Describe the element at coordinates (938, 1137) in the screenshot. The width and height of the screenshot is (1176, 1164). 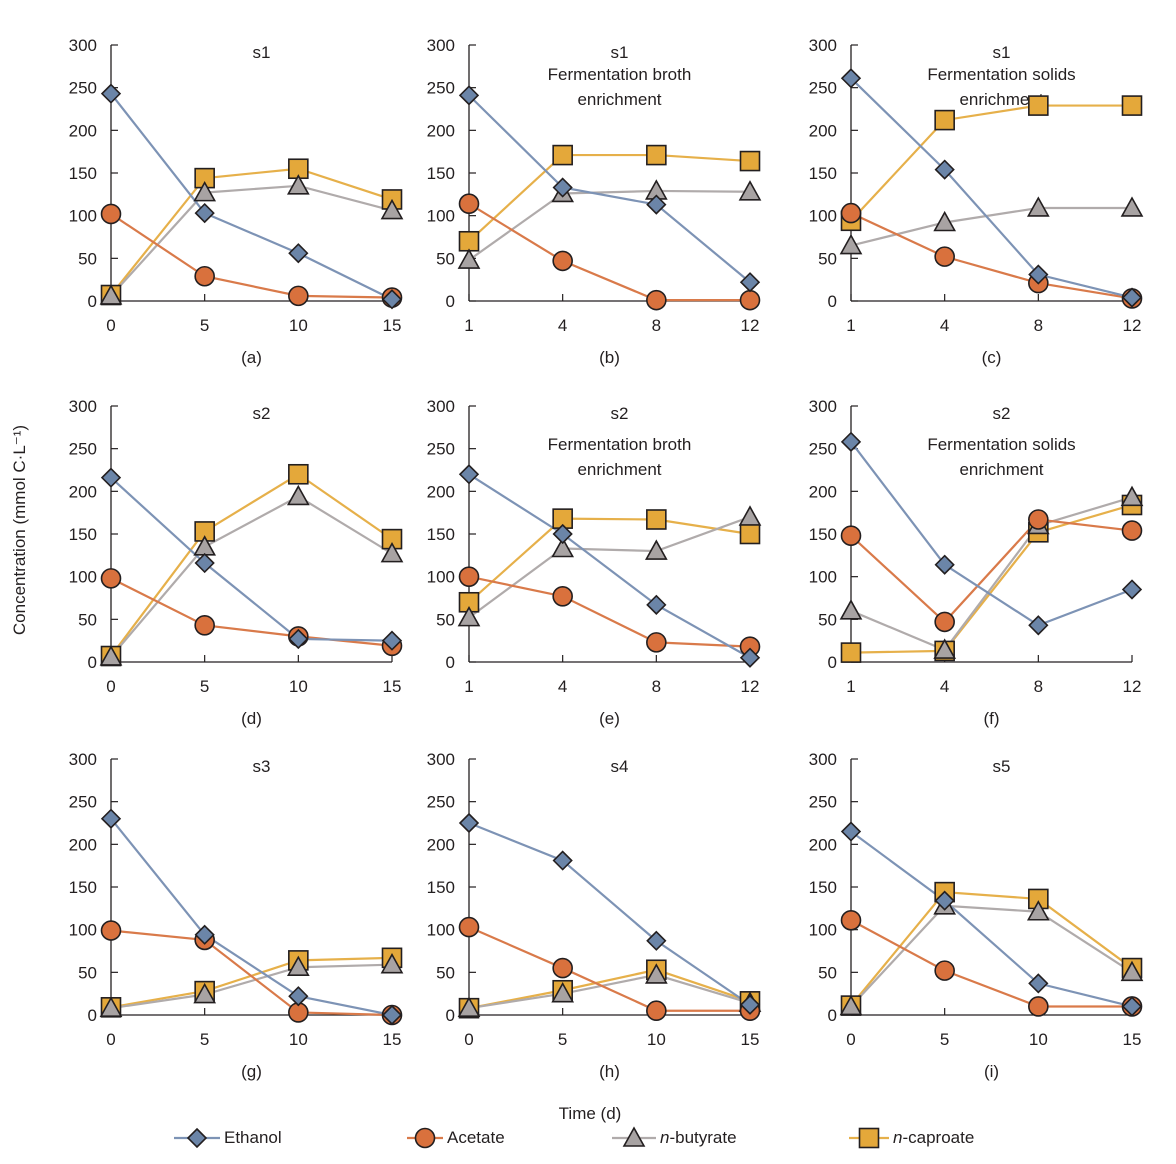
I see `legend-label-n-caproate: -caproate` at that location.